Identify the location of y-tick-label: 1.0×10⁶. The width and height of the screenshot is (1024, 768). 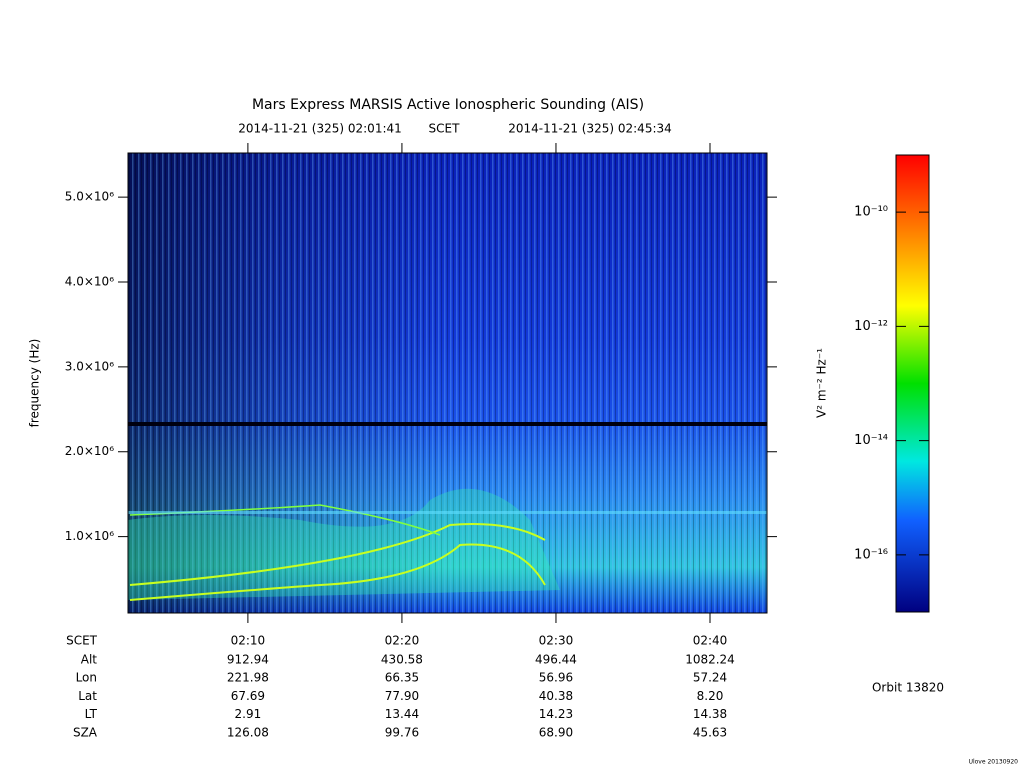
(89, 536).